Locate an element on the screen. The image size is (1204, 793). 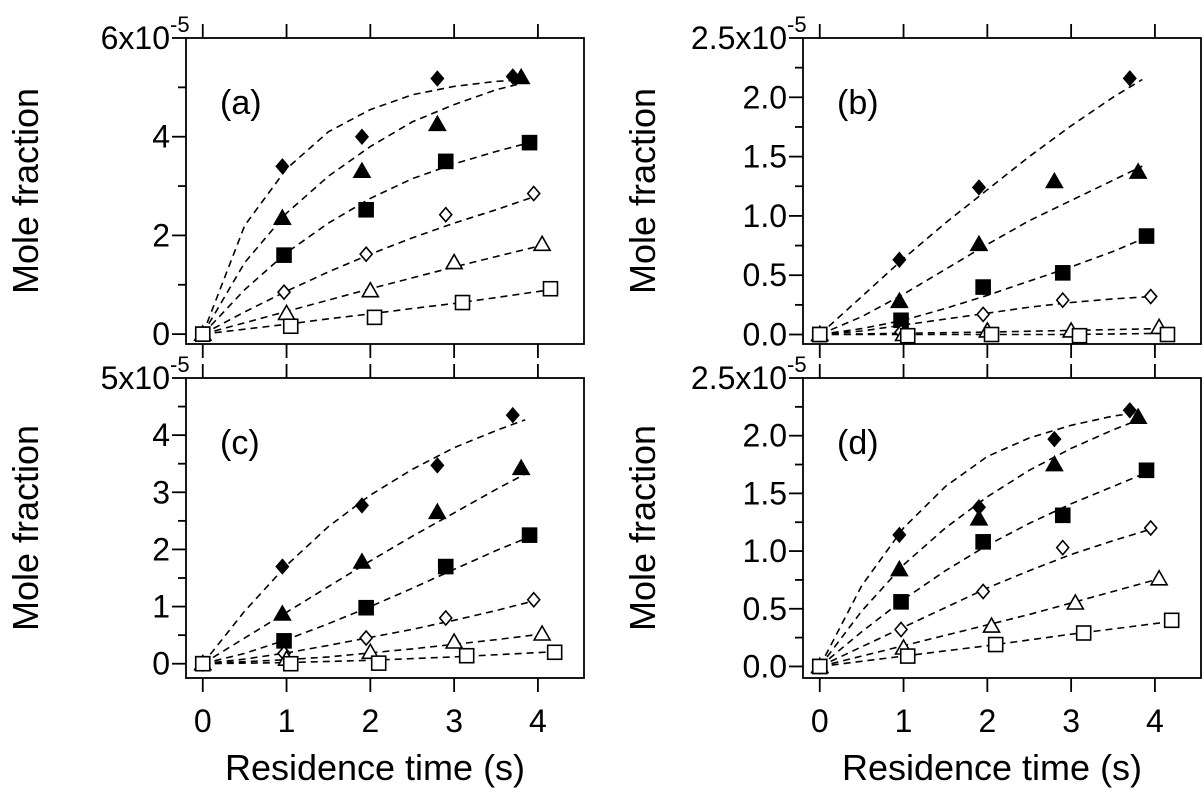
panel-label: (c) is located at coordinates (240, 443).